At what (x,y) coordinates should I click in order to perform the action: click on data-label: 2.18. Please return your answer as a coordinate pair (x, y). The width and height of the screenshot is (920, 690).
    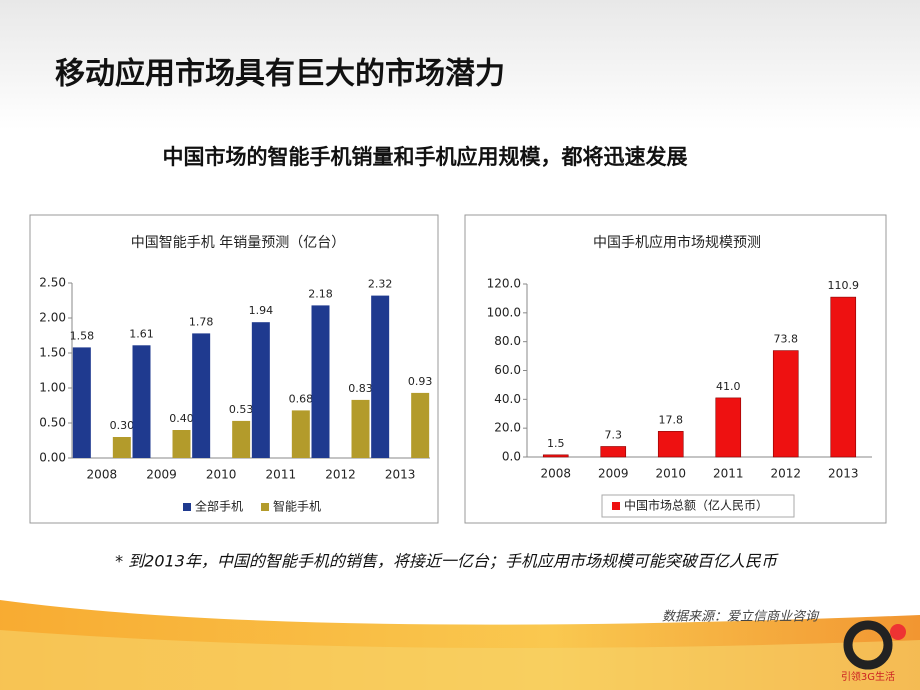
    Looking at the image, I should click on (320, 293).